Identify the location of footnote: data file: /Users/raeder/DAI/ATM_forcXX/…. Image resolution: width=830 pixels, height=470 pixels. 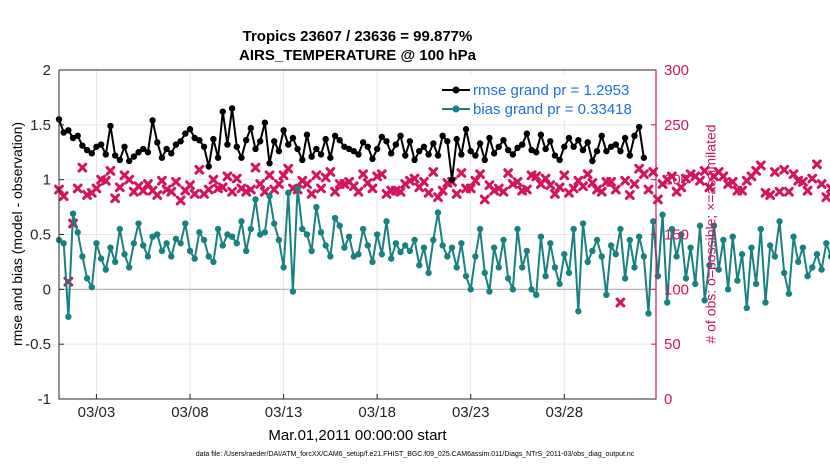
(415, 454).